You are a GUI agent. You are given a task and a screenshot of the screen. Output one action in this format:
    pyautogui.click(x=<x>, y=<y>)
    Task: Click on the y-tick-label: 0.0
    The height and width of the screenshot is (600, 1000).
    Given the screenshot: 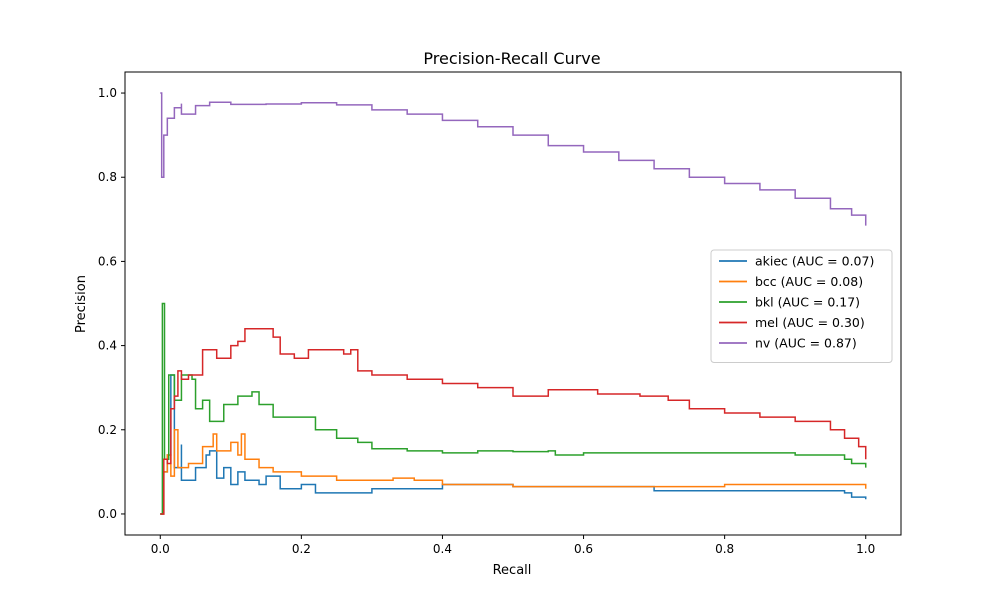 What is the action you would take?
    pyautogui.click(x=107, y=514)
    